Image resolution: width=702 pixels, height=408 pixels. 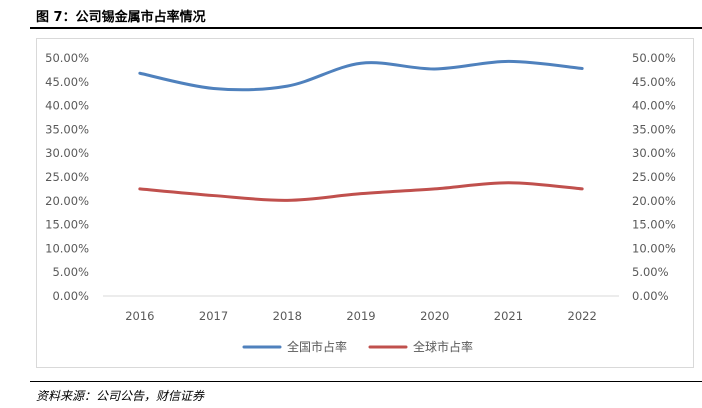 What do you see at coordinates (67, 58) in the screenshot?
I see `y-tick-label: 50.00%` at bounding box center [67, 58].